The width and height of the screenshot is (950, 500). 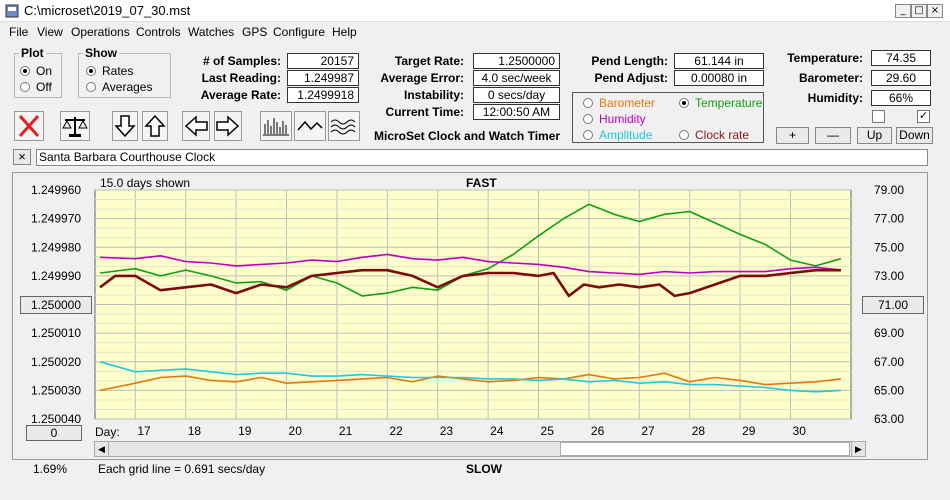 What do you see at coordinates (447, 431) in the screenshot?
I see `x-tick-label: 23` at bounding box center [447, 431].